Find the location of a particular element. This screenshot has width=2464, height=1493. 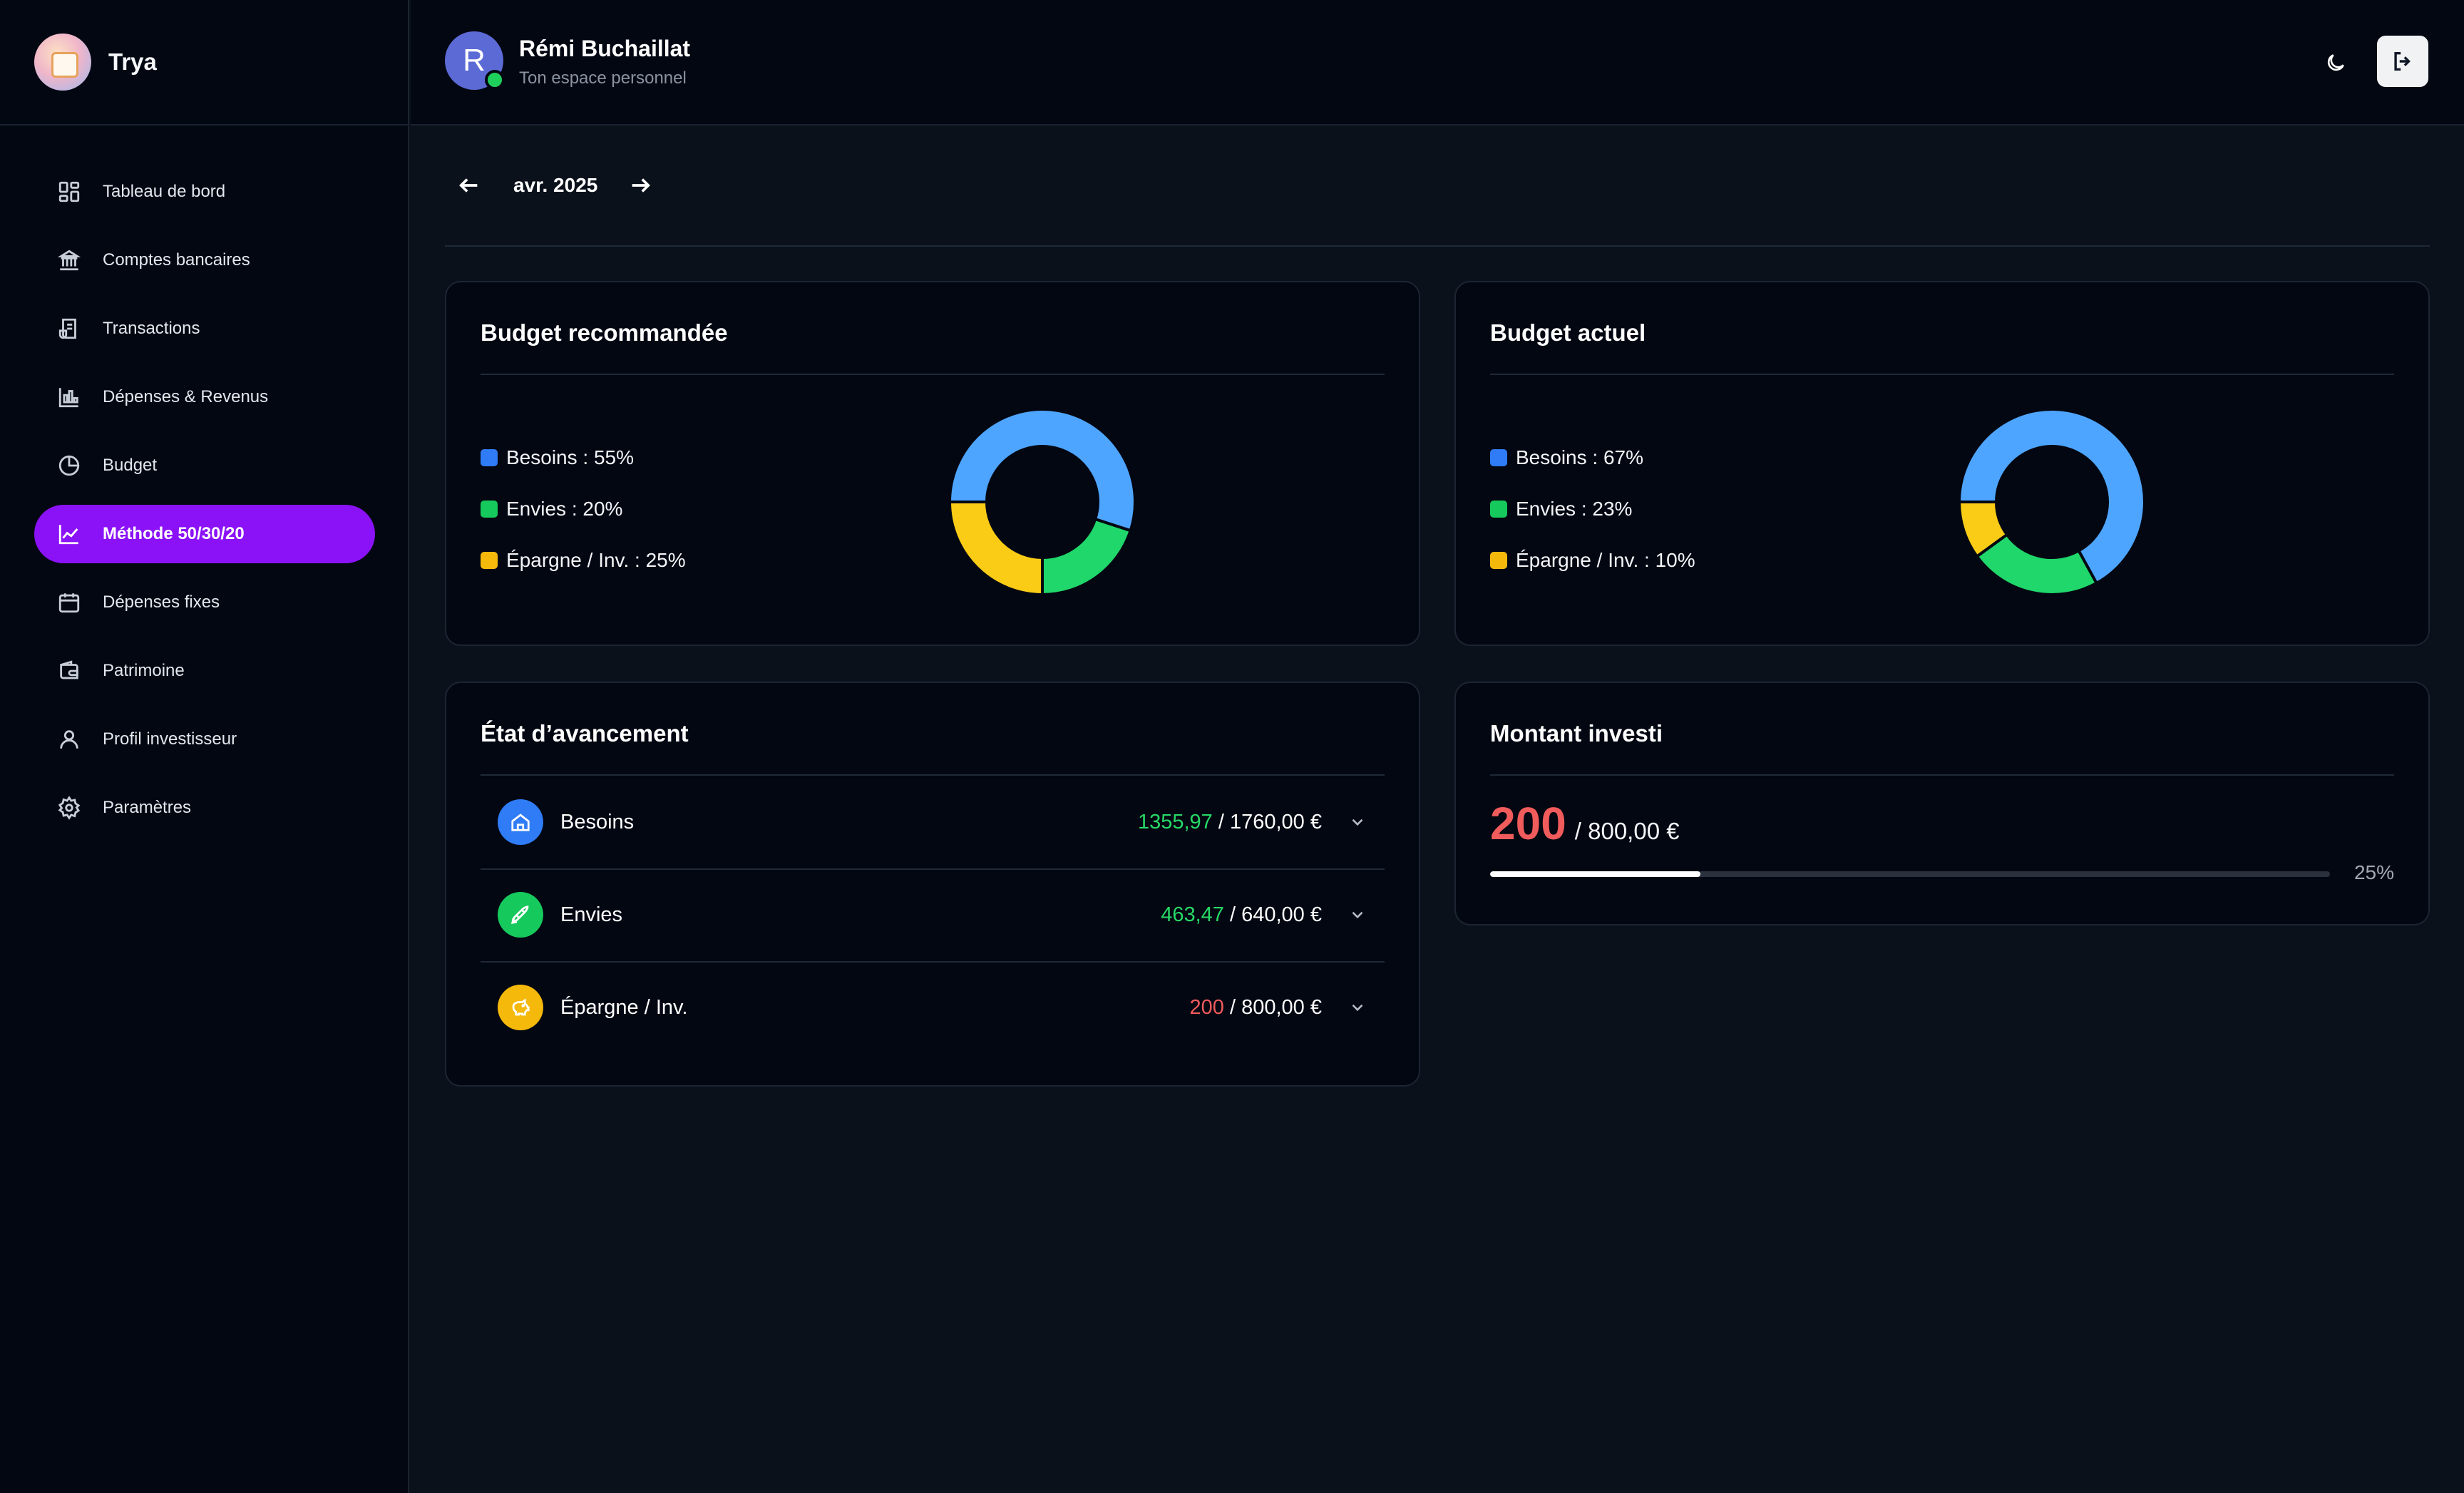

theme-toggle-button is located at coordinates (2335, 63).